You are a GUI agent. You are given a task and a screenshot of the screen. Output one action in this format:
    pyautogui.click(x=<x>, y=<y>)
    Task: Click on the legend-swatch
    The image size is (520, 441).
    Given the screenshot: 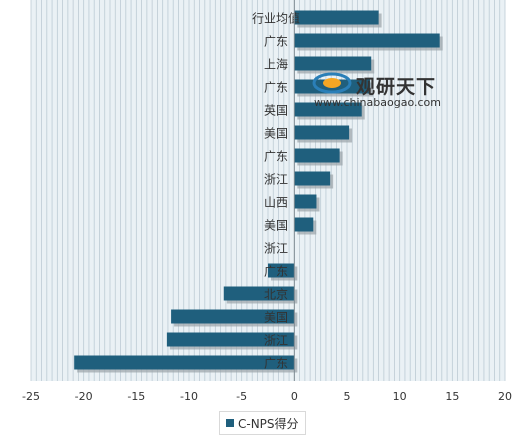 What is the action you would take?
    pyautogui.click(x=230, y=423)
    